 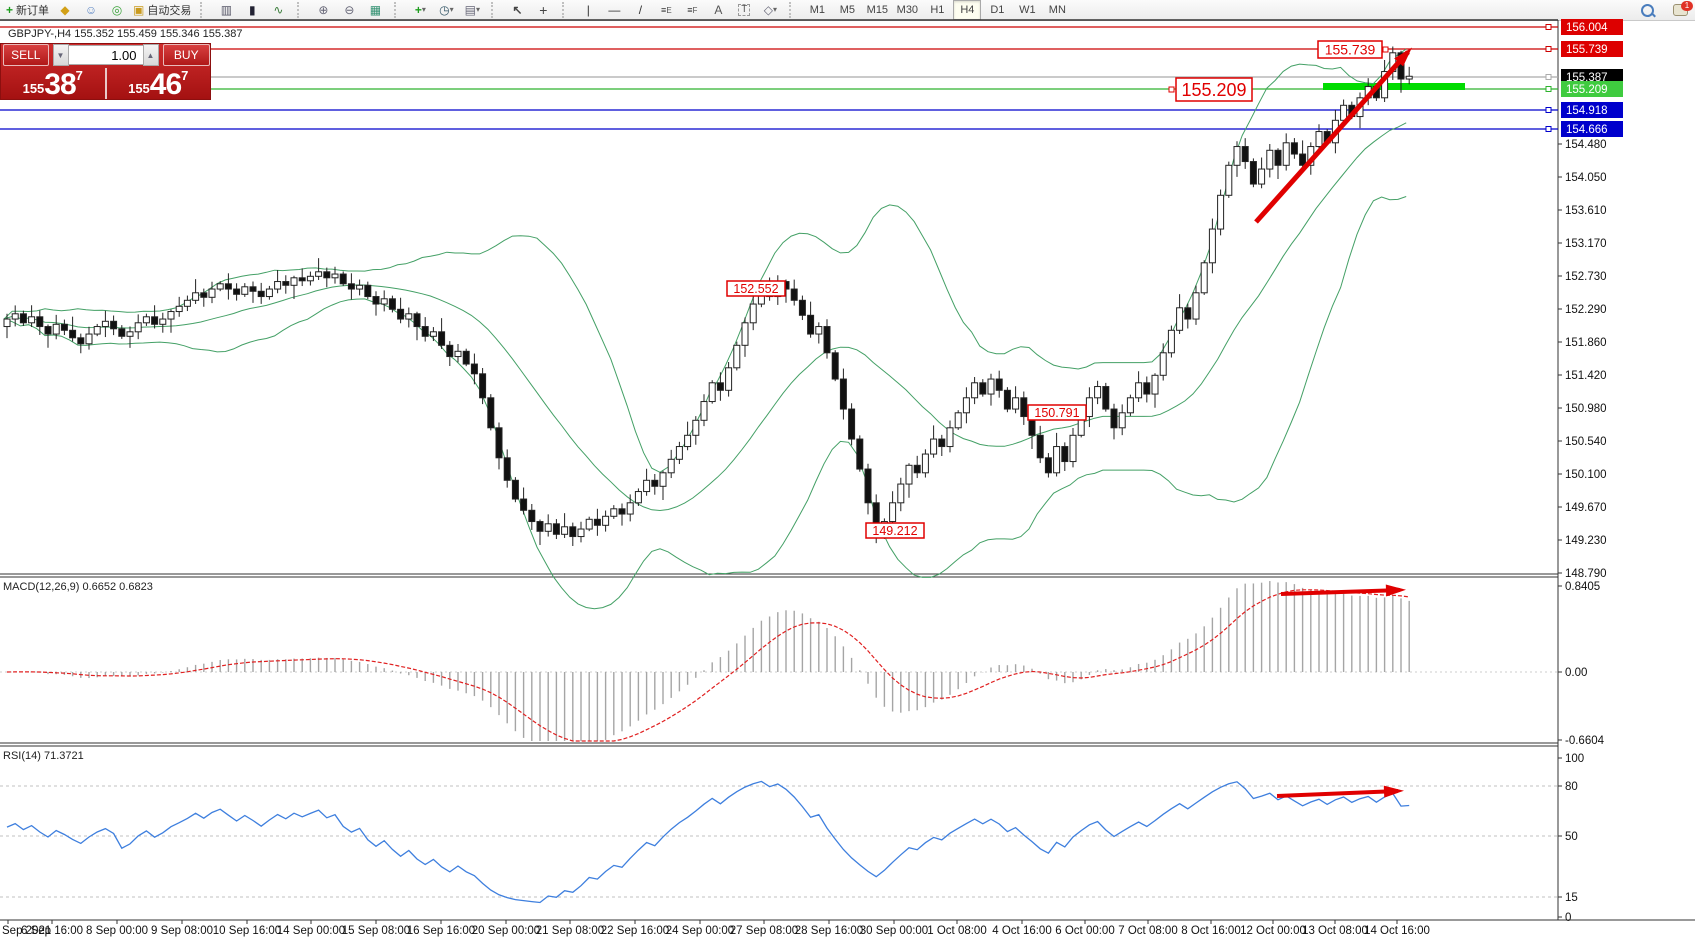 What do you see at coordinates (1586, 376) in the screenshot?
I see `price-tick-label: 151.420` at bounding box center [1586, 376].